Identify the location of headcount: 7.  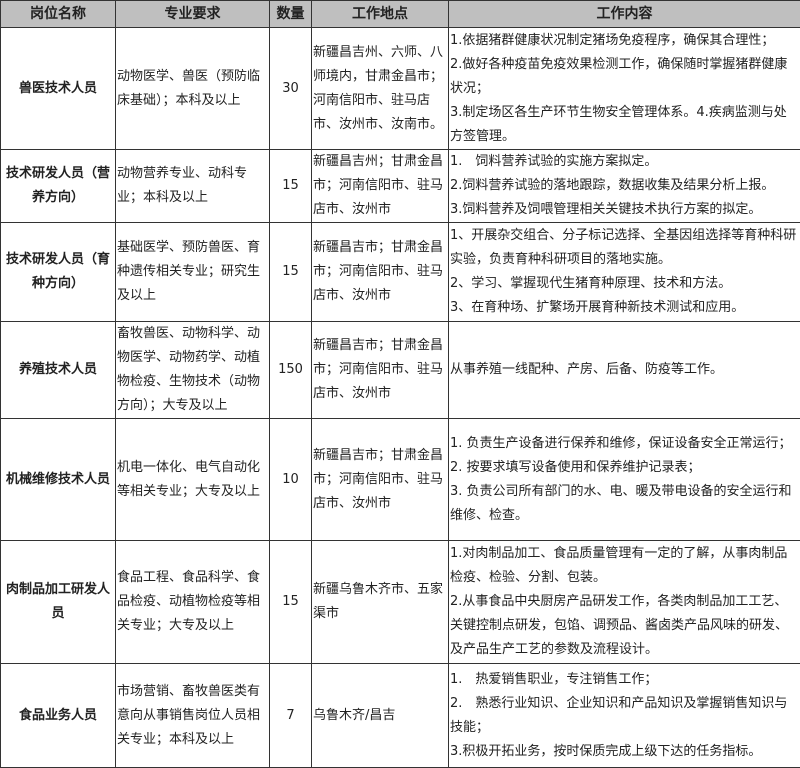
(291, 716).